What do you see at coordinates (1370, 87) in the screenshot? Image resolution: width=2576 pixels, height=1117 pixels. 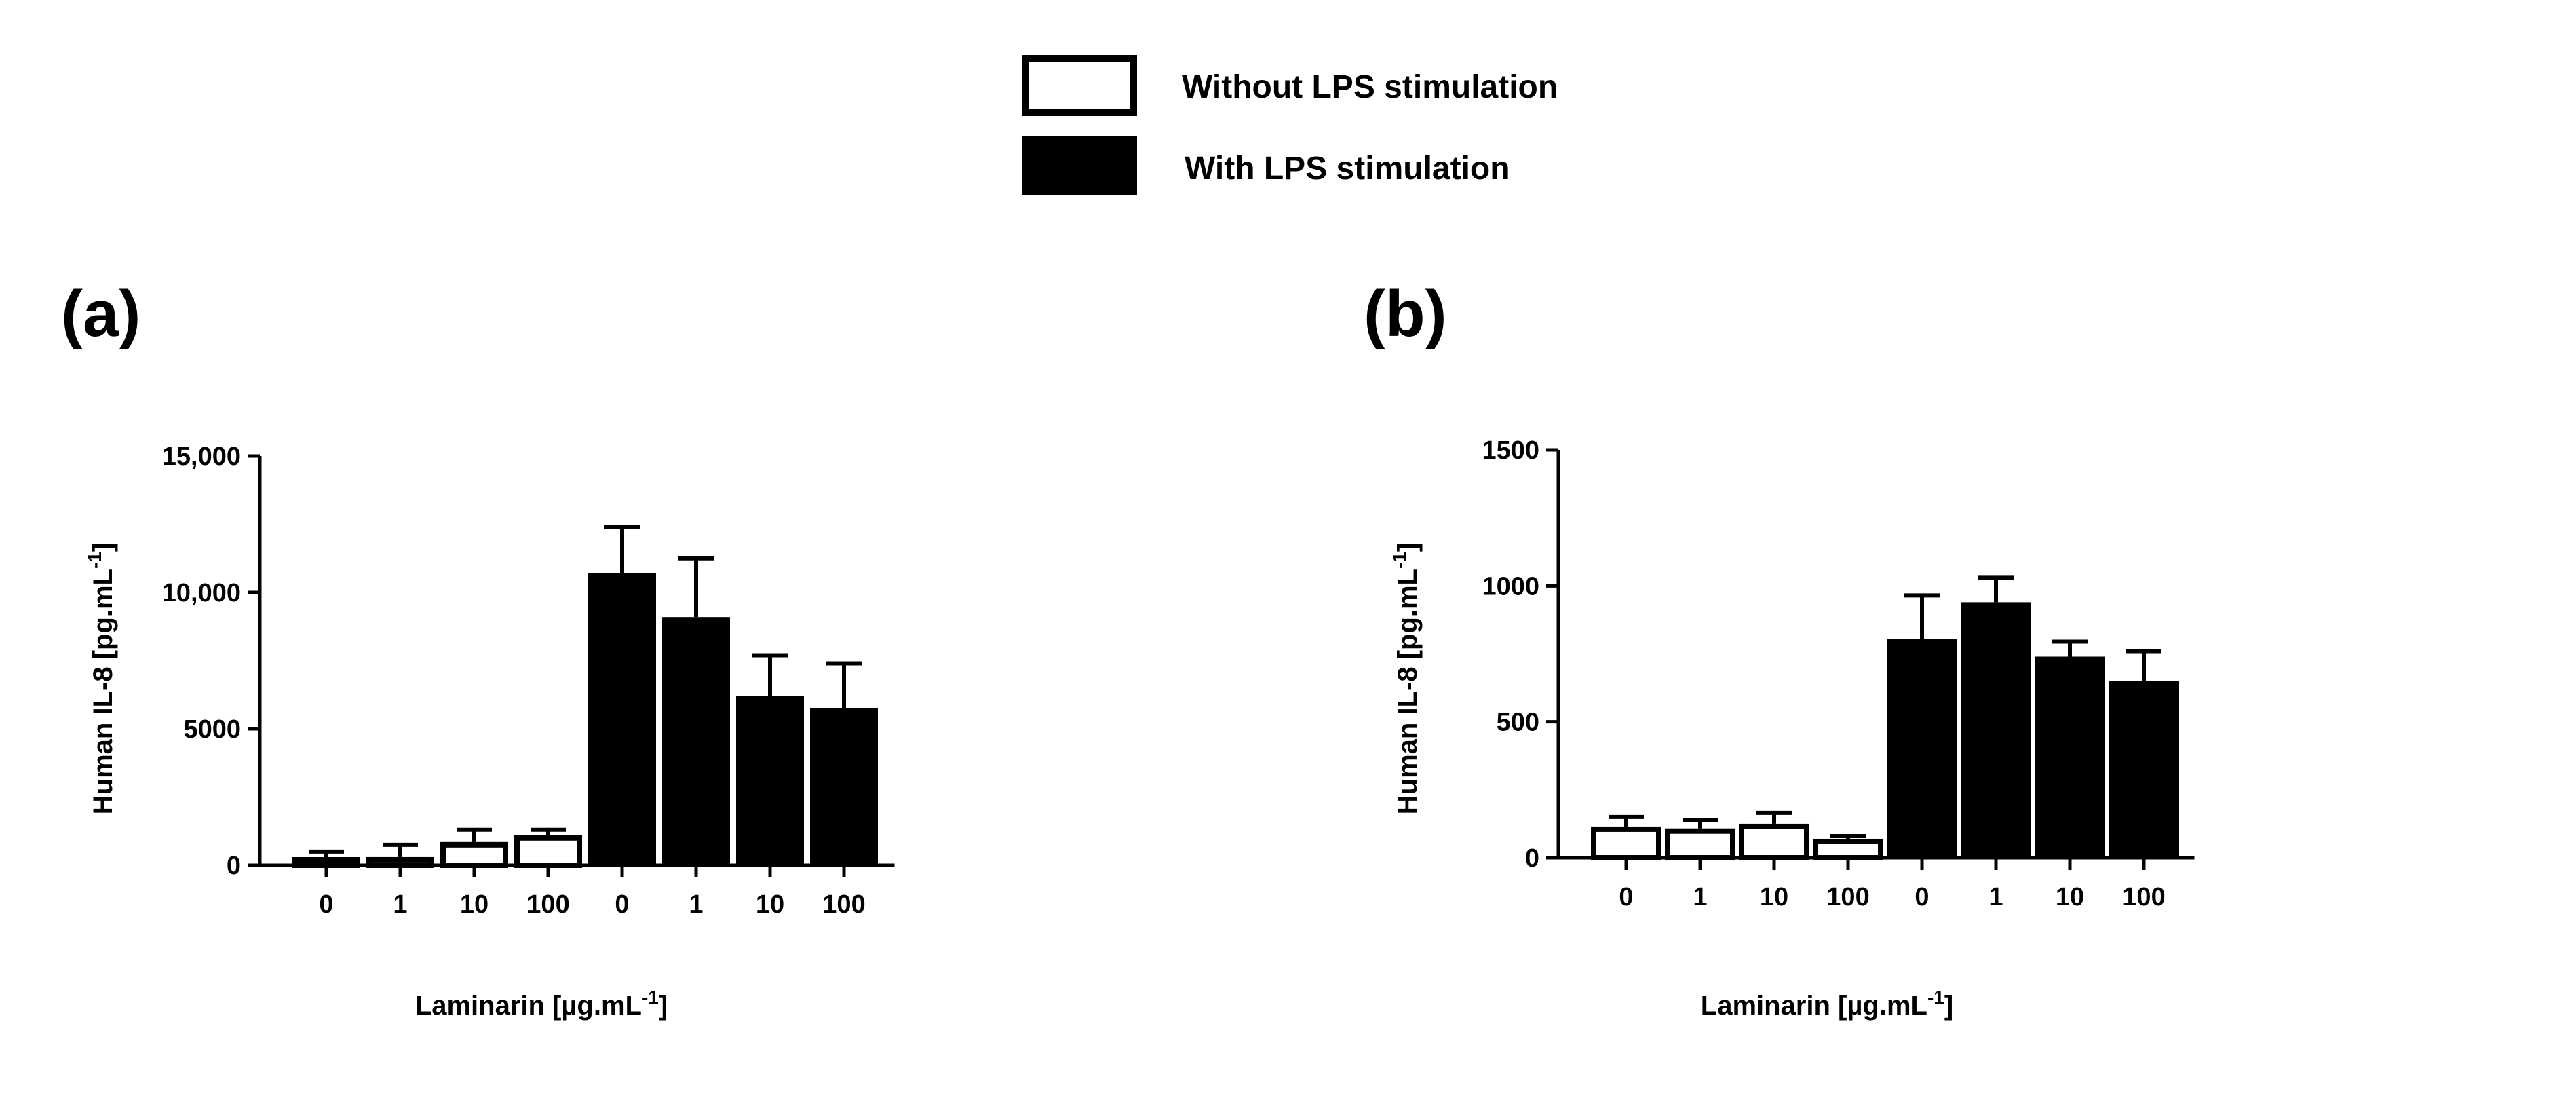 I see `legend-label-without-lps: Without LPS stimulation` at bounding box center [1370, 87].